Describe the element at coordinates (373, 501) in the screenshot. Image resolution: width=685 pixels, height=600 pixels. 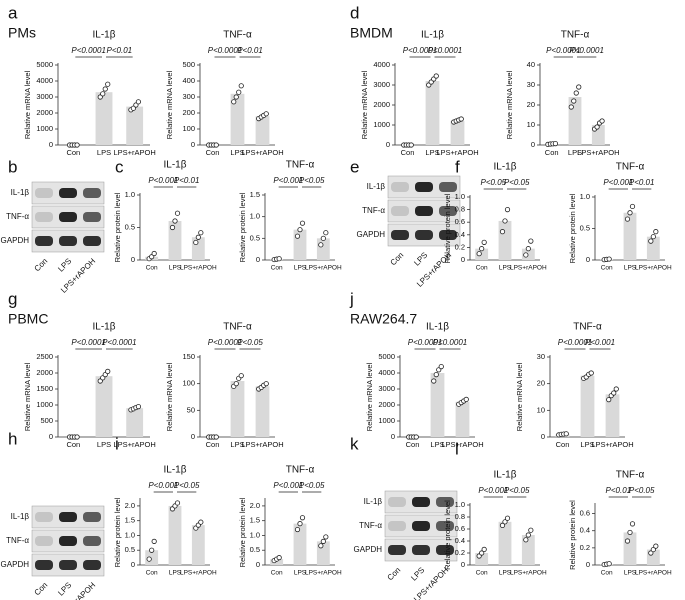
I see `blot-row-label: IL-1β` at that location.